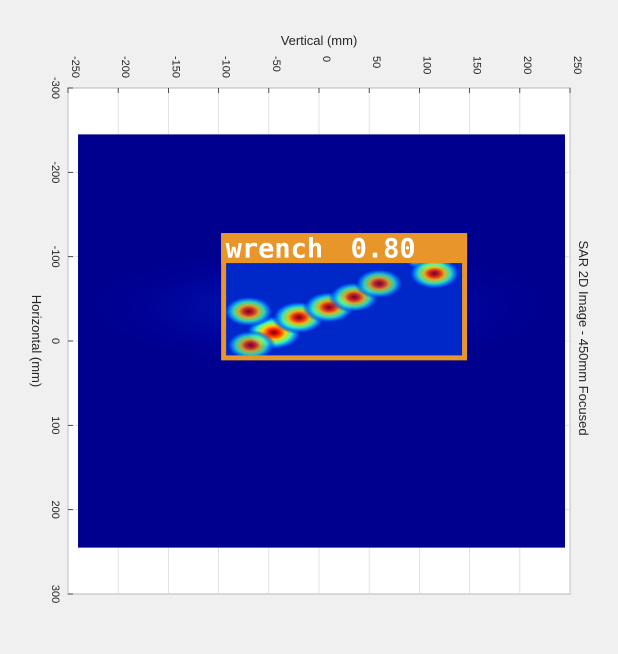 Image resolution: width=618 pixels, height=654 pixels. I want to click on x-tick-label: -100, so click(226, 67).